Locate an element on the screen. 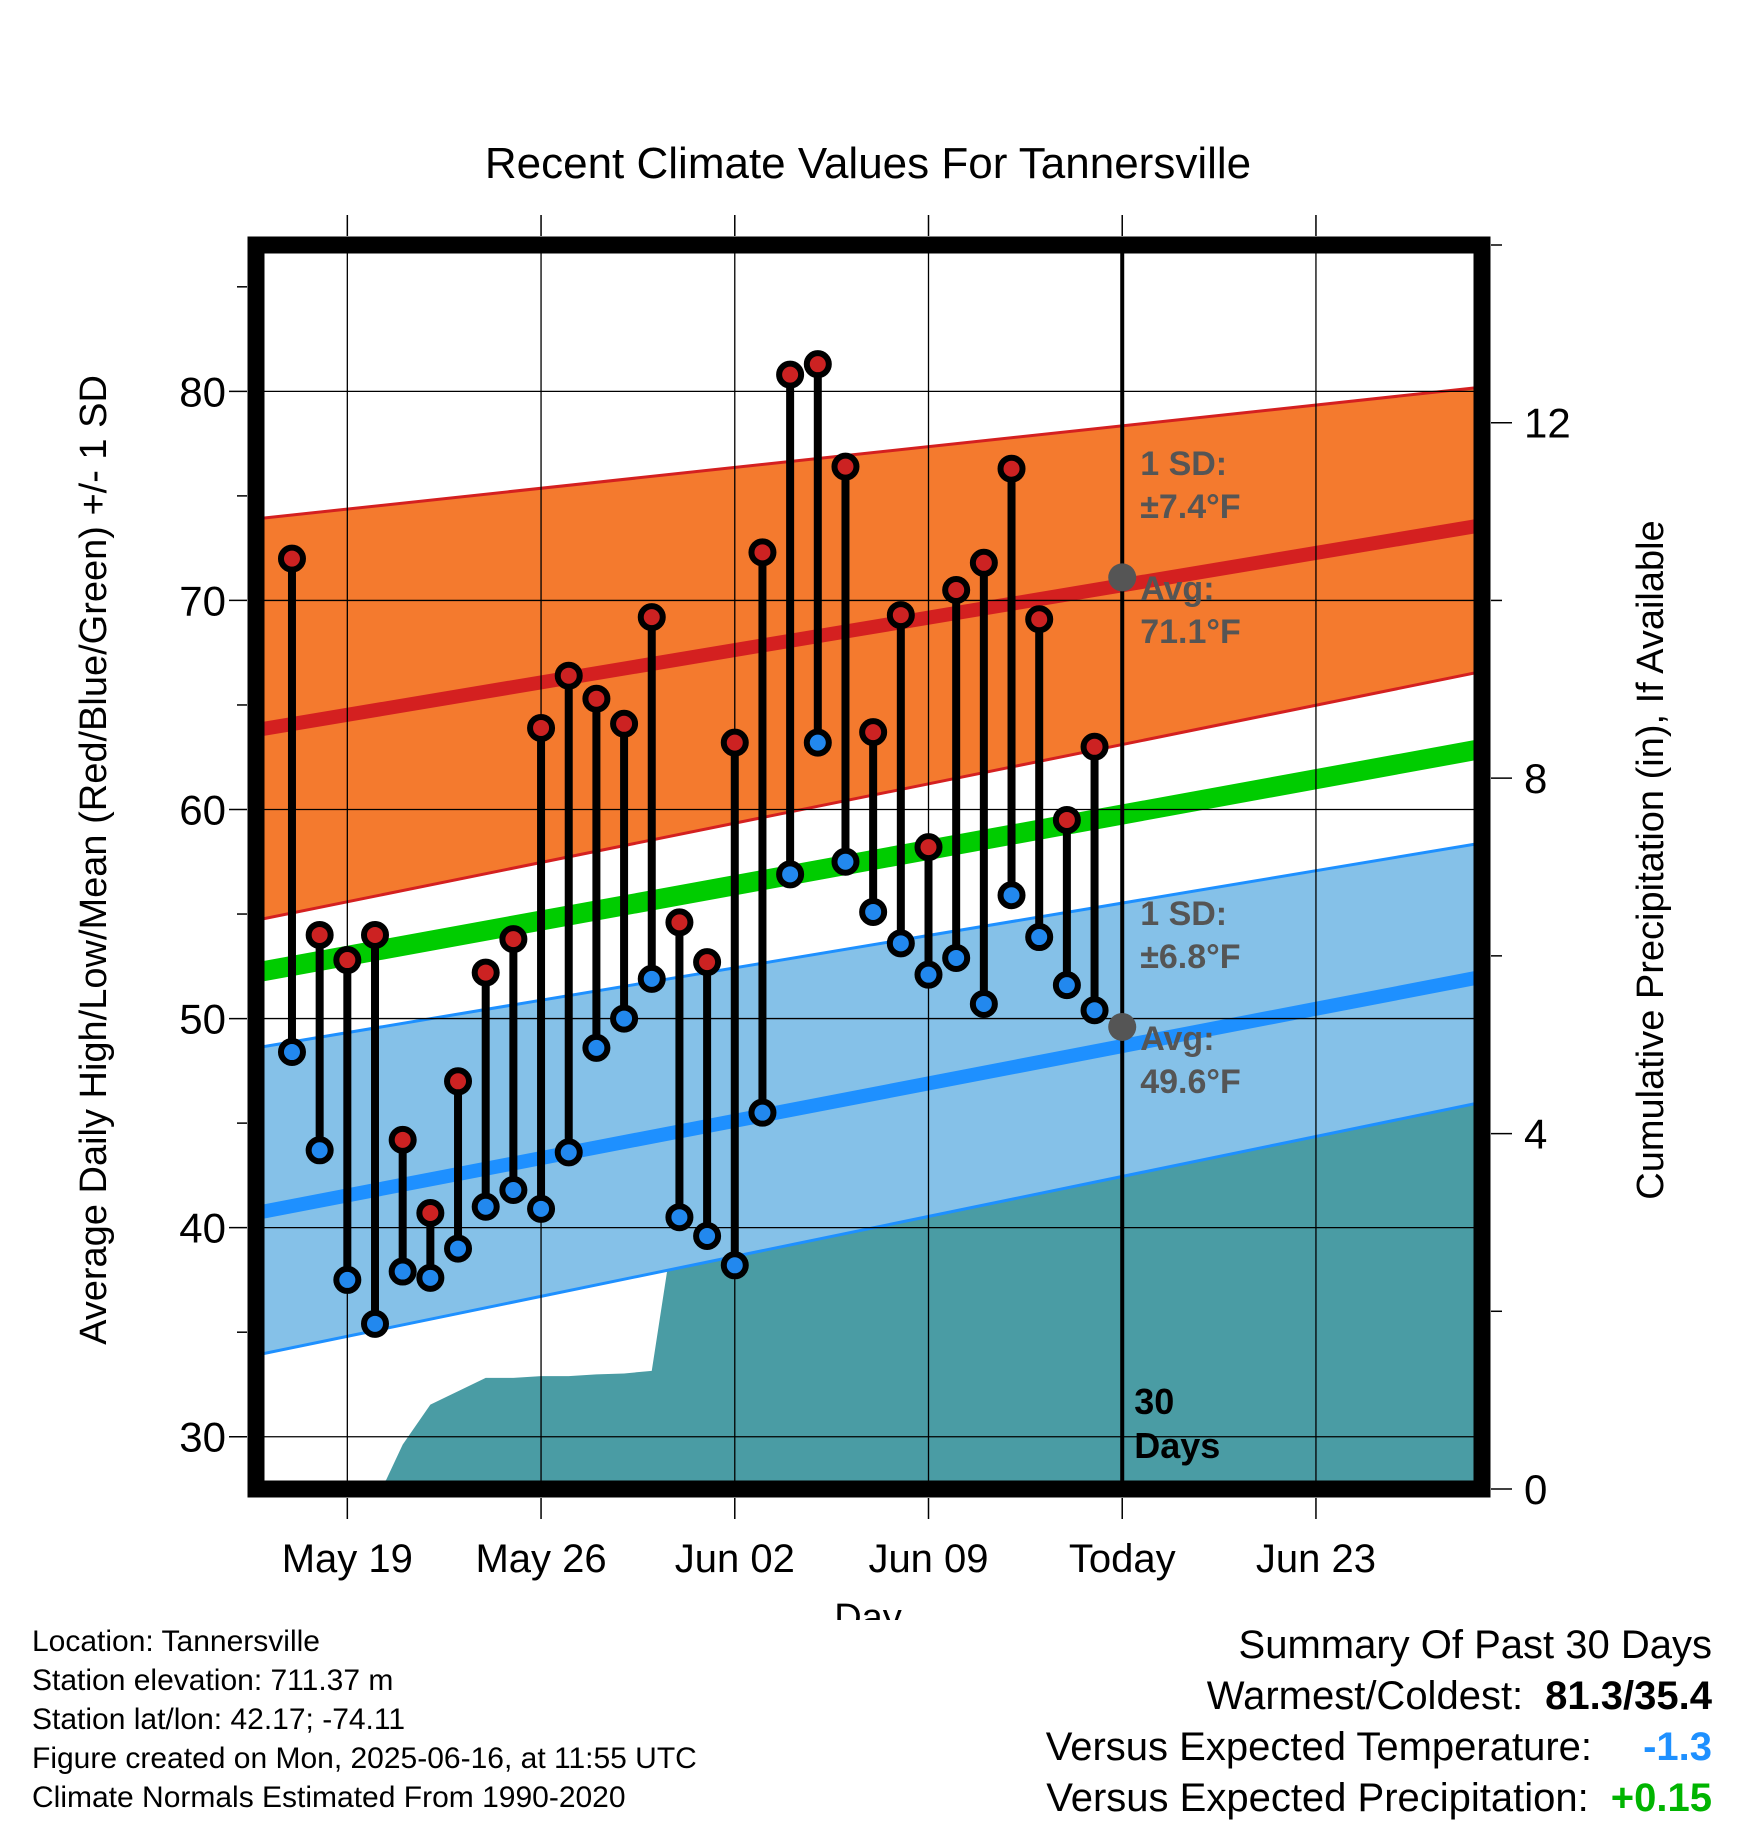 Image resolution: width=1748 pixels, height=1828 pixels. normals-period: Climate Normals Estimated From 1990-2020 is located at coordinates (329, 1797).